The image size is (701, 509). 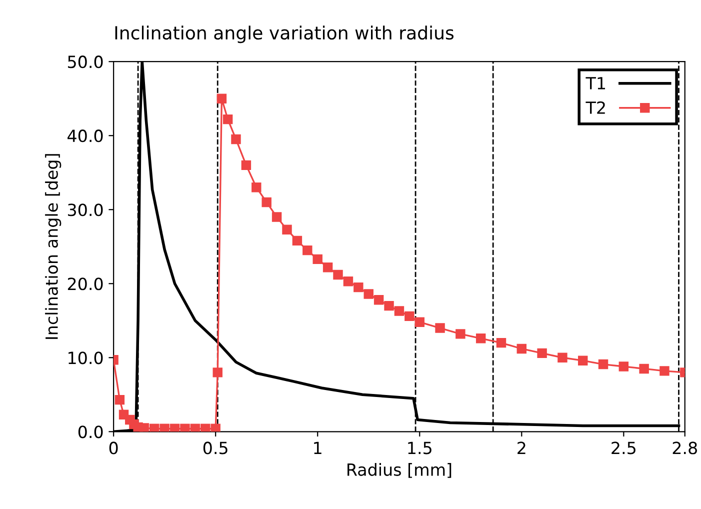 What do you see at coordinates (90, 432) in the screenshot?
I see `y-tick-label: 0.0` at bounding box center [90, 432].